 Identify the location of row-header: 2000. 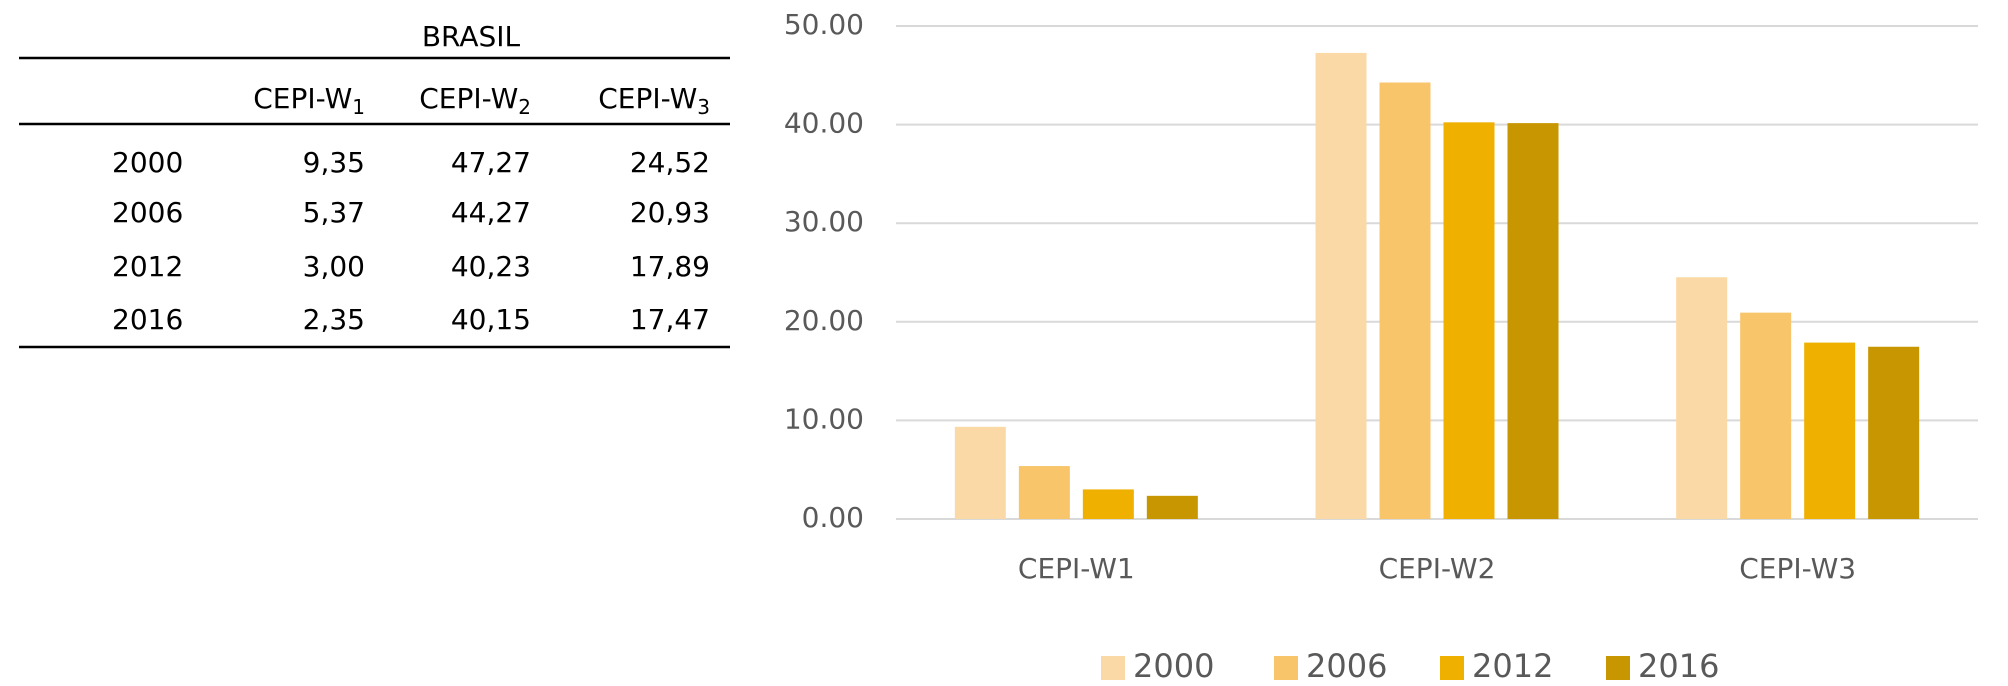
(147, 162).